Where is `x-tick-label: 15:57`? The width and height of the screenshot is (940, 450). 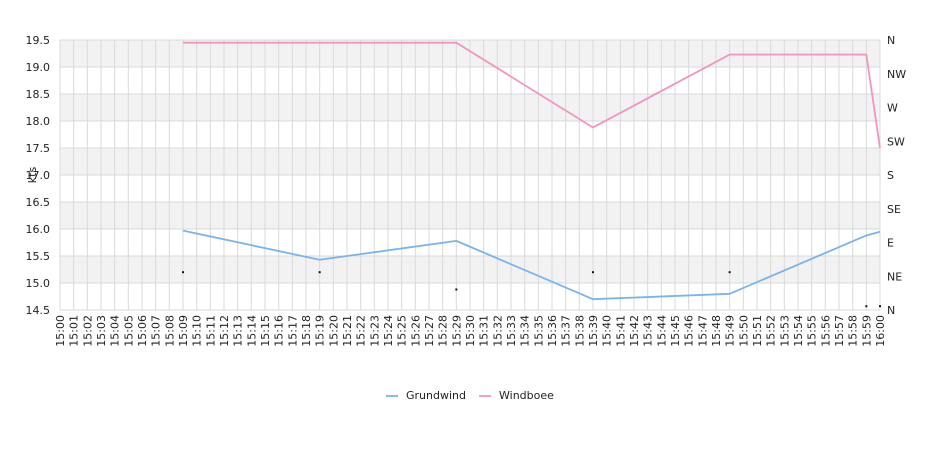
x-tick-label: 15:57 is located at coordinates (839, 331).